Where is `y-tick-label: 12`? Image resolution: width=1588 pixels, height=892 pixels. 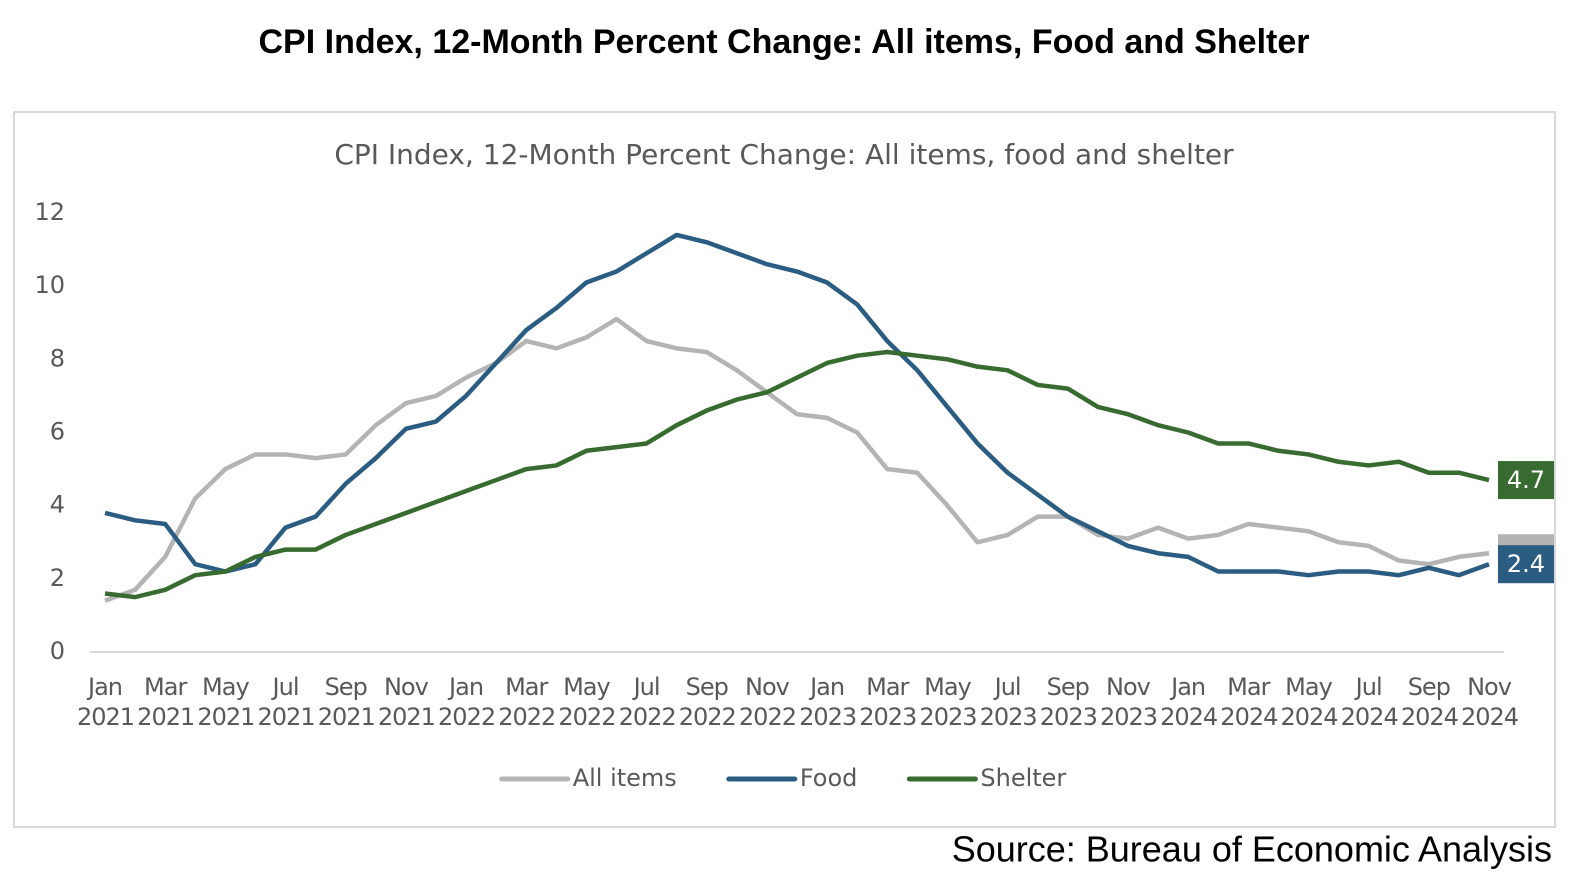
y-tick-label: 12 is located at coordinates (49, 212).